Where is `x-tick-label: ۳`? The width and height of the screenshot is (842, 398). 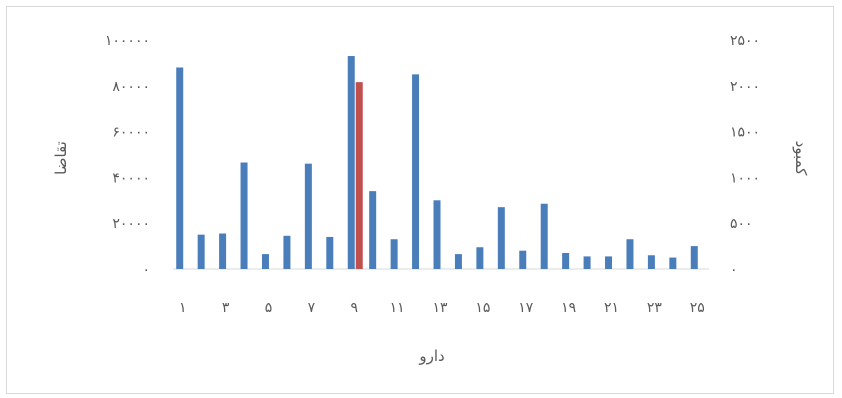 x-tick-label: ۳ is located at coordinates (226, 308).